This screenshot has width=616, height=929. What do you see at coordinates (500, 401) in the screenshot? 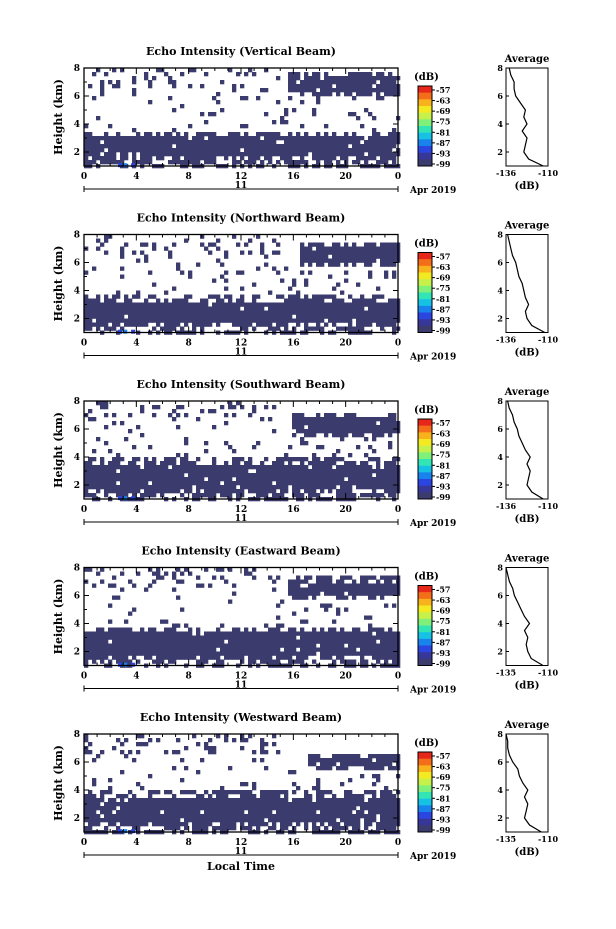
I see `profile-y-tick-label: 8` at bounding box center [500, 401].